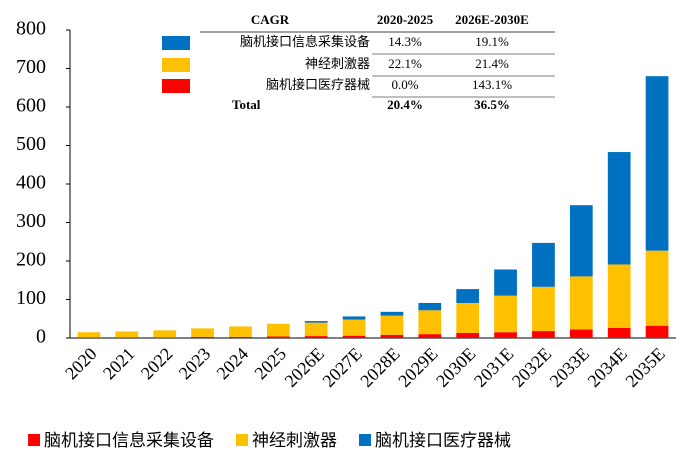 This screenshot has width=686, height=465. Describe the element at coordinates (493, 367) in the screenshot. I see `x-tick-label: 2031E` at that location.